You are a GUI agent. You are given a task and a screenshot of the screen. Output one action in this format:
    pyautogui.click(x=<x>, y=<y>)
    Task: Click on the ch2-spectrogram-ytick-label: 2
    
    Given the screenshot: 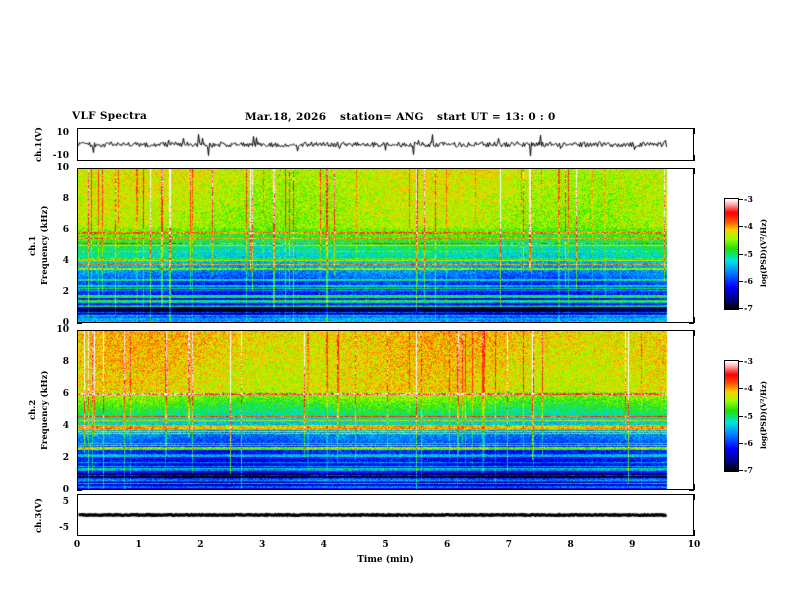 What is the action you would take?
    pyautogui.click(x=65, y=458)
    